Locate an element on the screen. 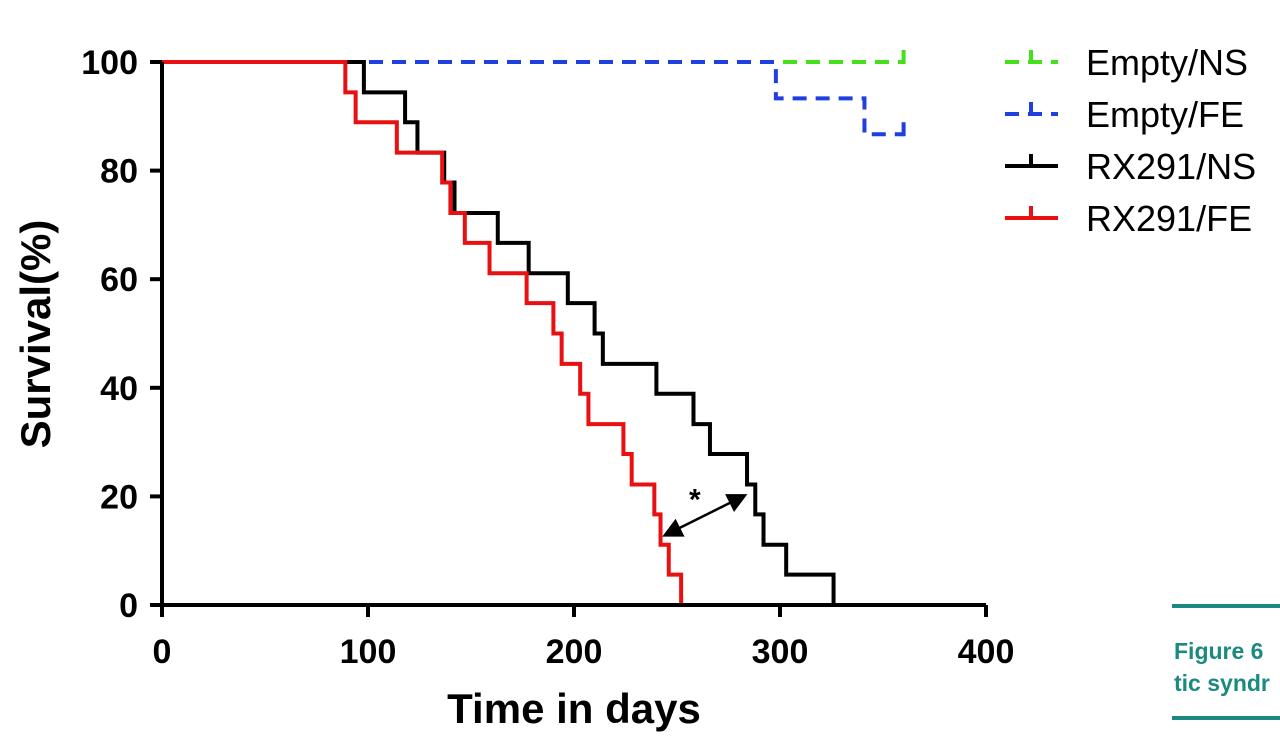 The image size is (1280, 744). annotation-layer: * is located at coordinates (705, 510).